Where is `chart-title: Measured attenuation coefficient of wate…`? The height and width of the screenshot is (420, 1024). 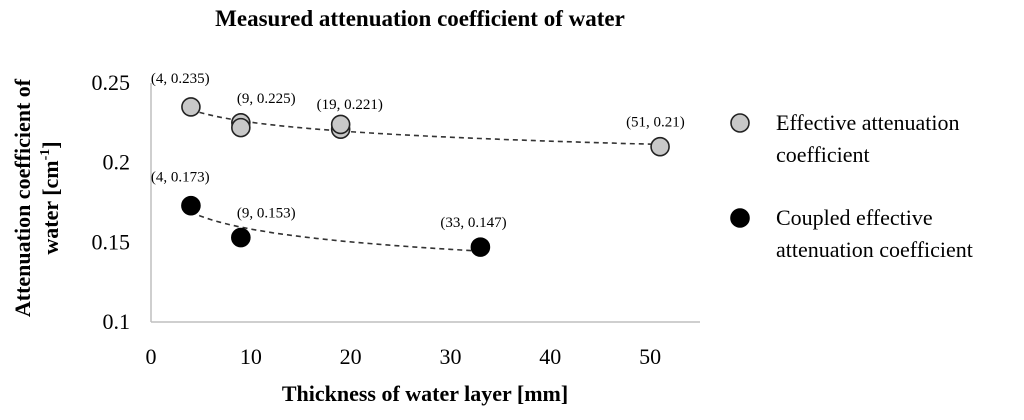 chart-title: Measured attenuation coefficient of wate… is located at coordinates (420, 18).